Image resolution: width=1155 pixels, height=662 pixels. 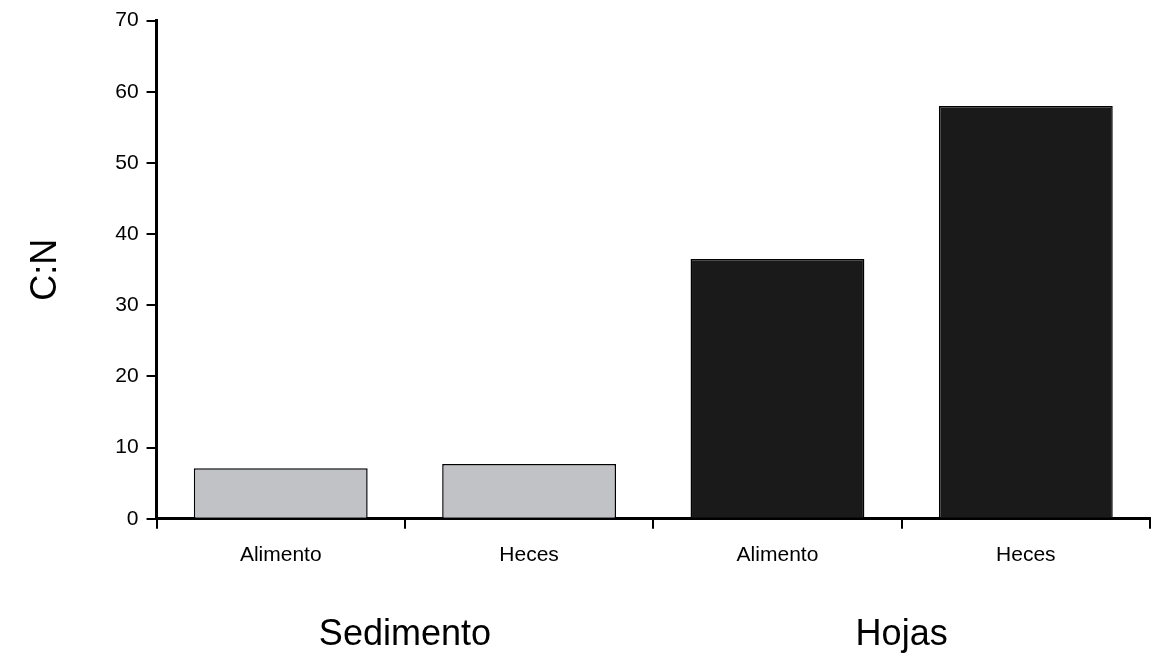 I want to click on y-tick-label: 50, so click(x=127, y=161).